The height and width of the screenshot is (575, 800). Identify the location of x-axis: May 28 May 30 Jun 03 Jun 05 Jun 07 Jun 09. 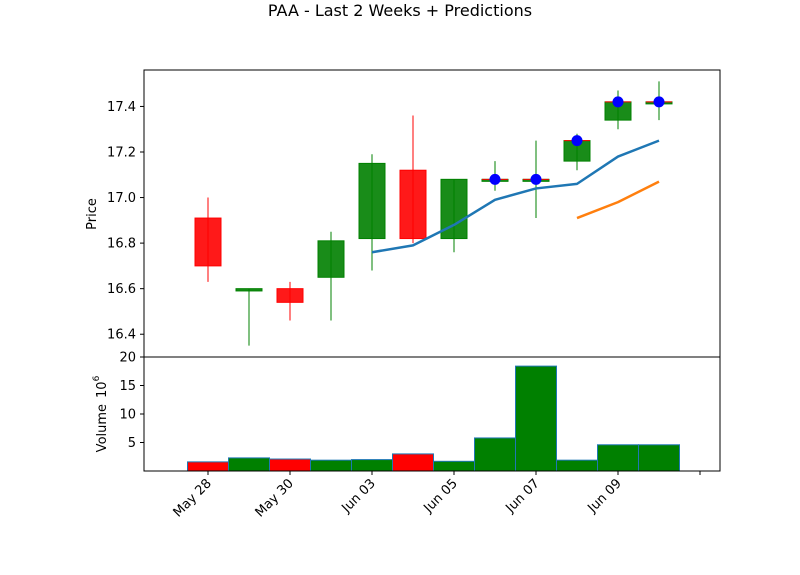
(436, 495).